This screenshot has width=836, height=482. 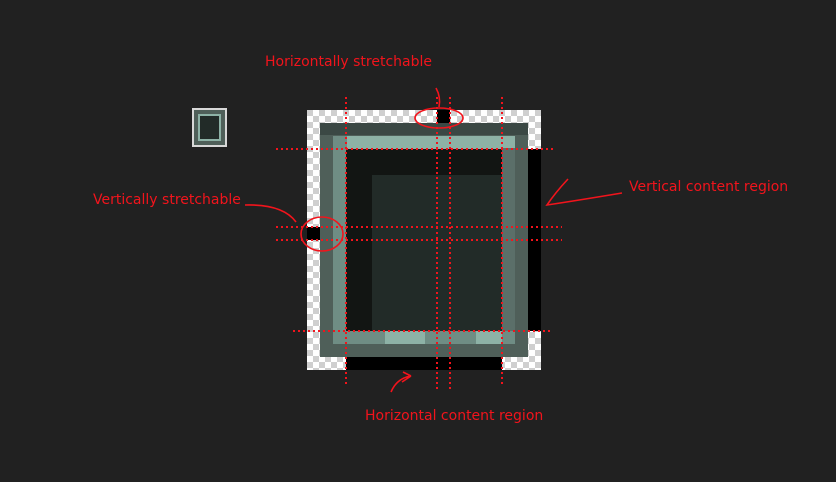 I want to click on horizontal-stretch-circle, so click(x=439, y=118).